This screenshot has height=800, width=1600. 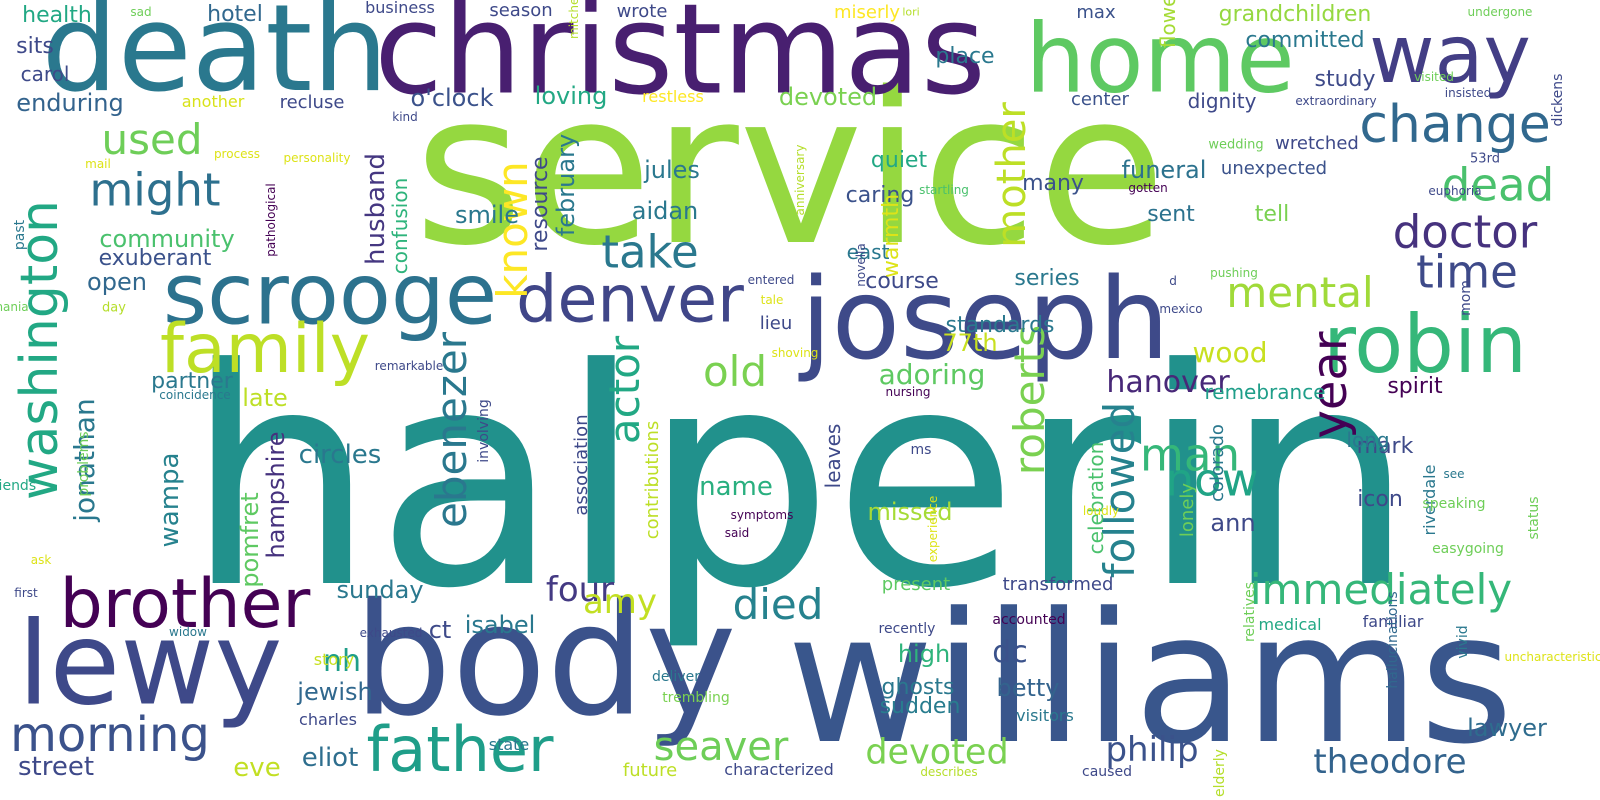 I want to click on cloud-word: theodore, so click(x=1390, y=762).